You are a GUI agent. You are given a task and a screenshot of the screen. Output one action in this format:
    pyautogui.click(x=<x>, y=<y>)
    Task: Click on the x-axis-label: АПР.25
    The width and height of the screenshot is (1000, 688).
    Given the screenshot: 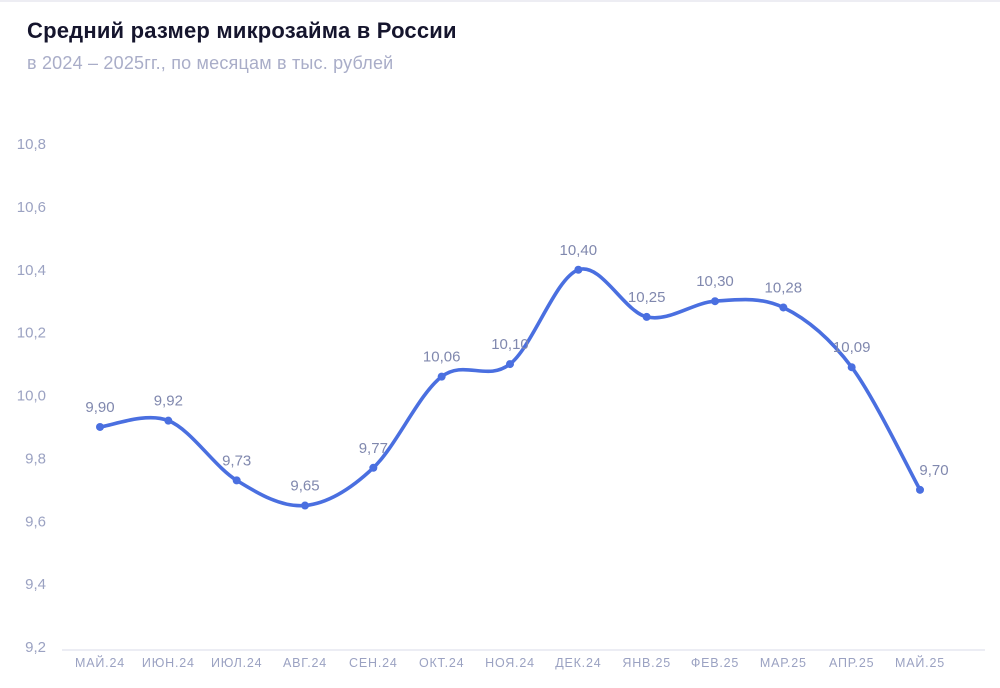 What is the action you would take?
    pyautogui.click(x=851, y=663)
    